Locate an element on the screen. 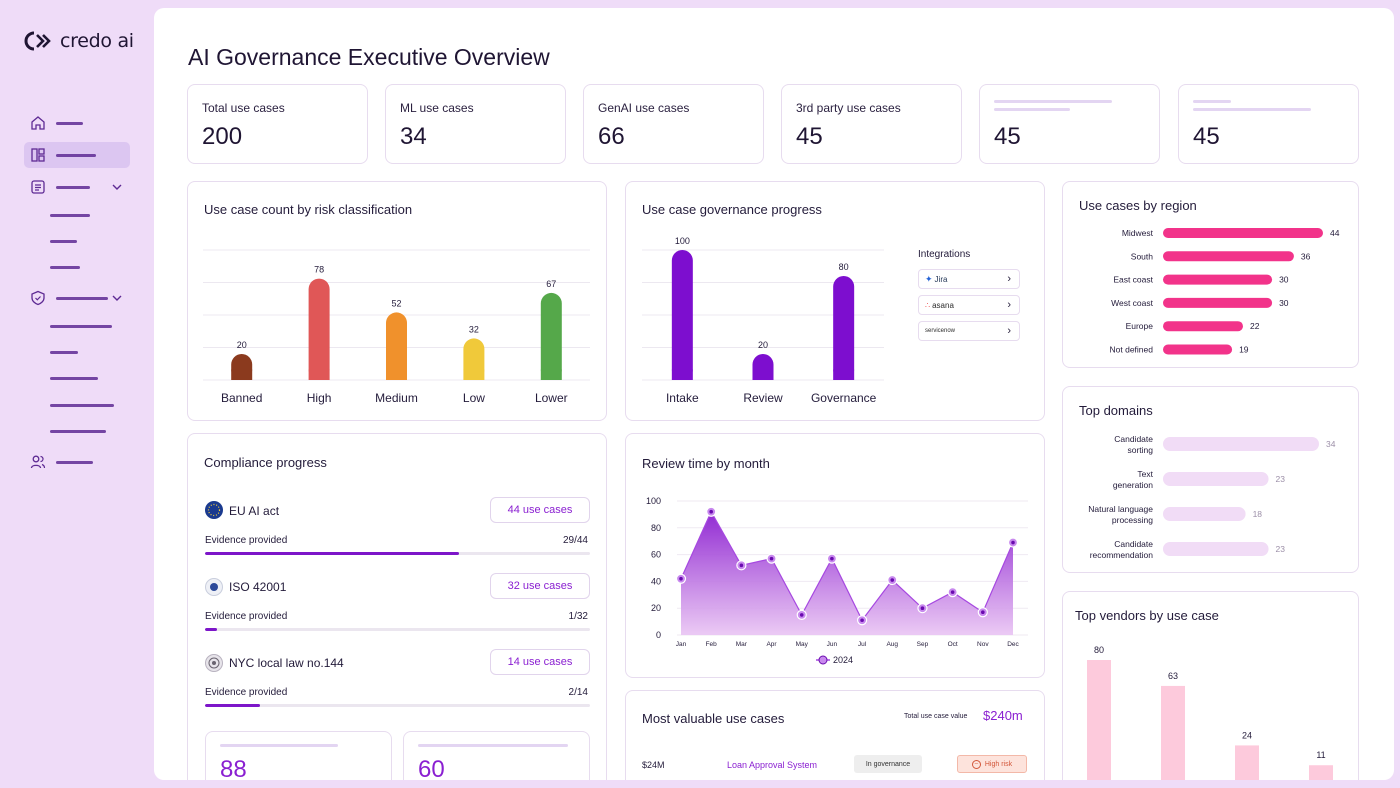  data-label: 80 is located at coordinates (844, 267).